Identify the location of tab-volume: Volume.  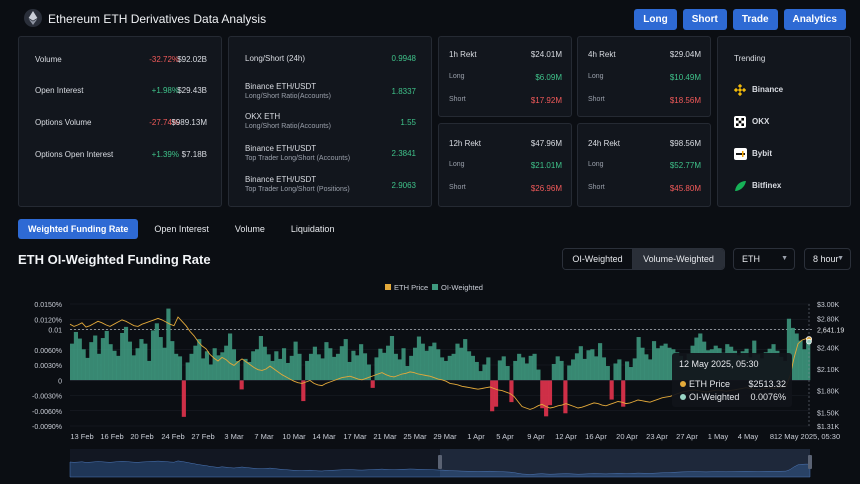
(249, 229).